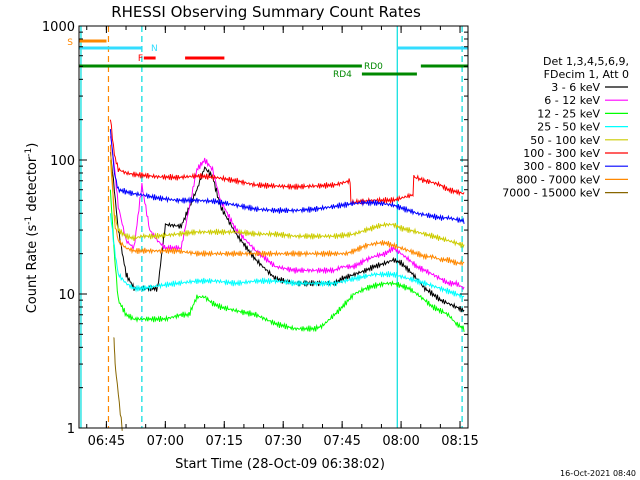 This screenshot has height=480, width=640. What do you see at coordinates (459, 441) in the screenshot?
I see `x-tick-label: 08:15` at bounding box center [459, 441].